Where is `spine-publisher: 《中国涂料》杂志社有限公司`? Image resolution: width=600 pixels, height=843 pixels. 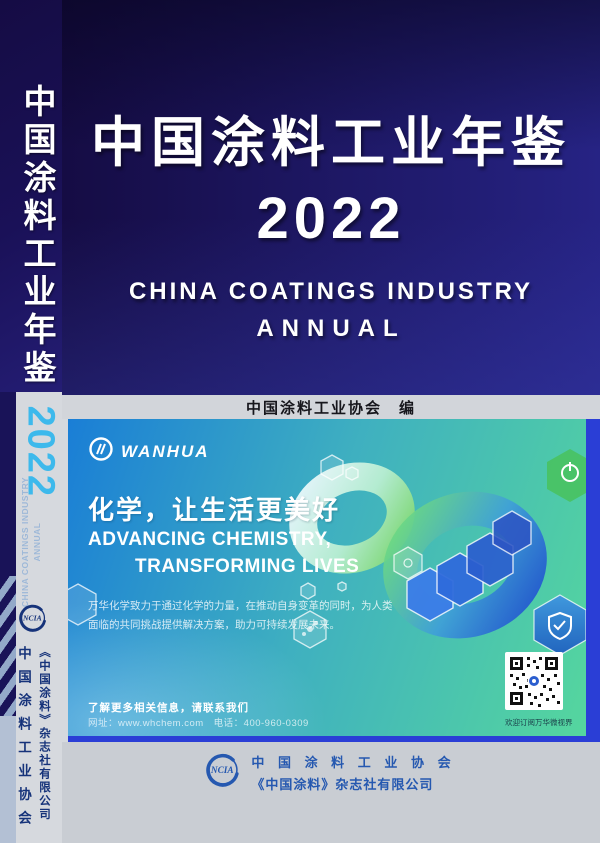 spine-publisher: 《中国涂料》杂志社有限公司 is located at coordinates (44, 734).